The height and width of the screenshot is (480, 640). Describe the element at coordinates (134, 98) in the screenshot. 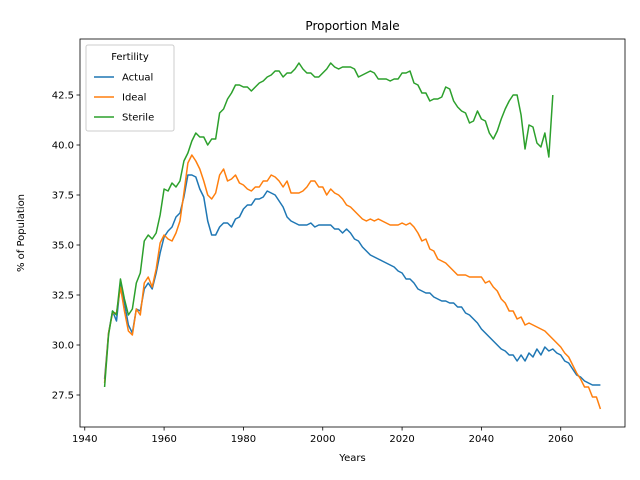

I see `legend-label-ideal: Ideal` at that location.